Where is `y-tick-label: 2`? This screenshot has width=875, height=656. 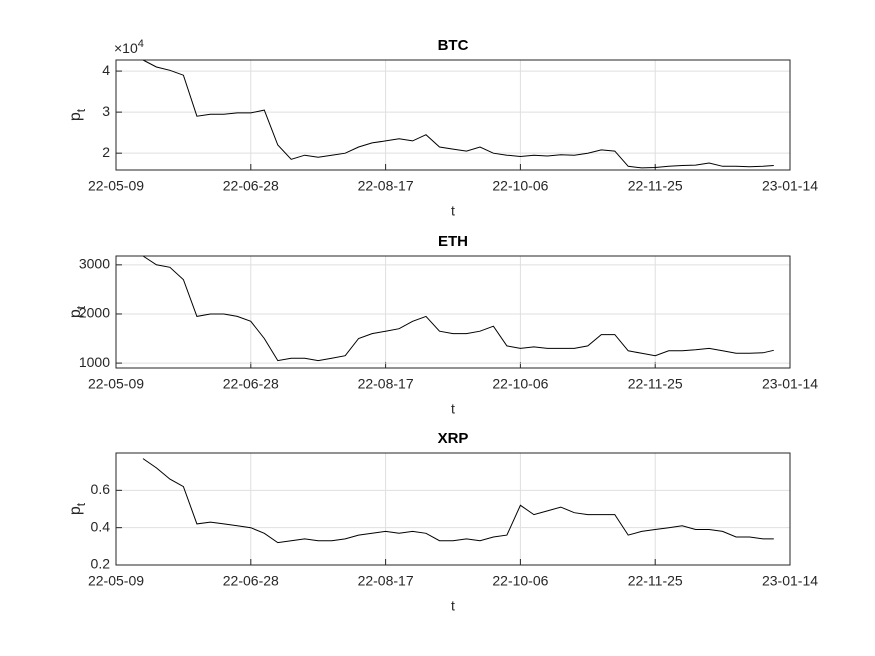
y-tick-label: 2 is located at coordinates (106, 152).